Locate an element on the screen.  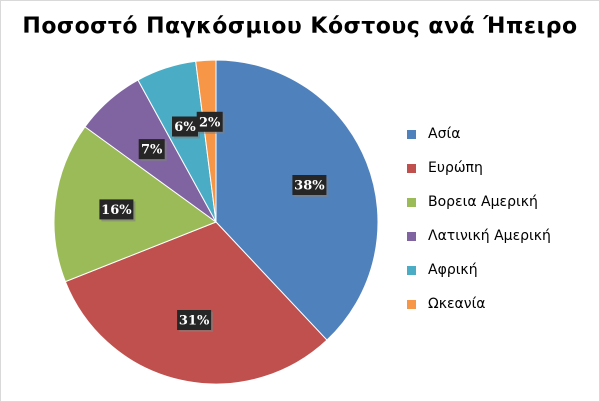
data-label-5: 6% is located at coordinates (186, 127).